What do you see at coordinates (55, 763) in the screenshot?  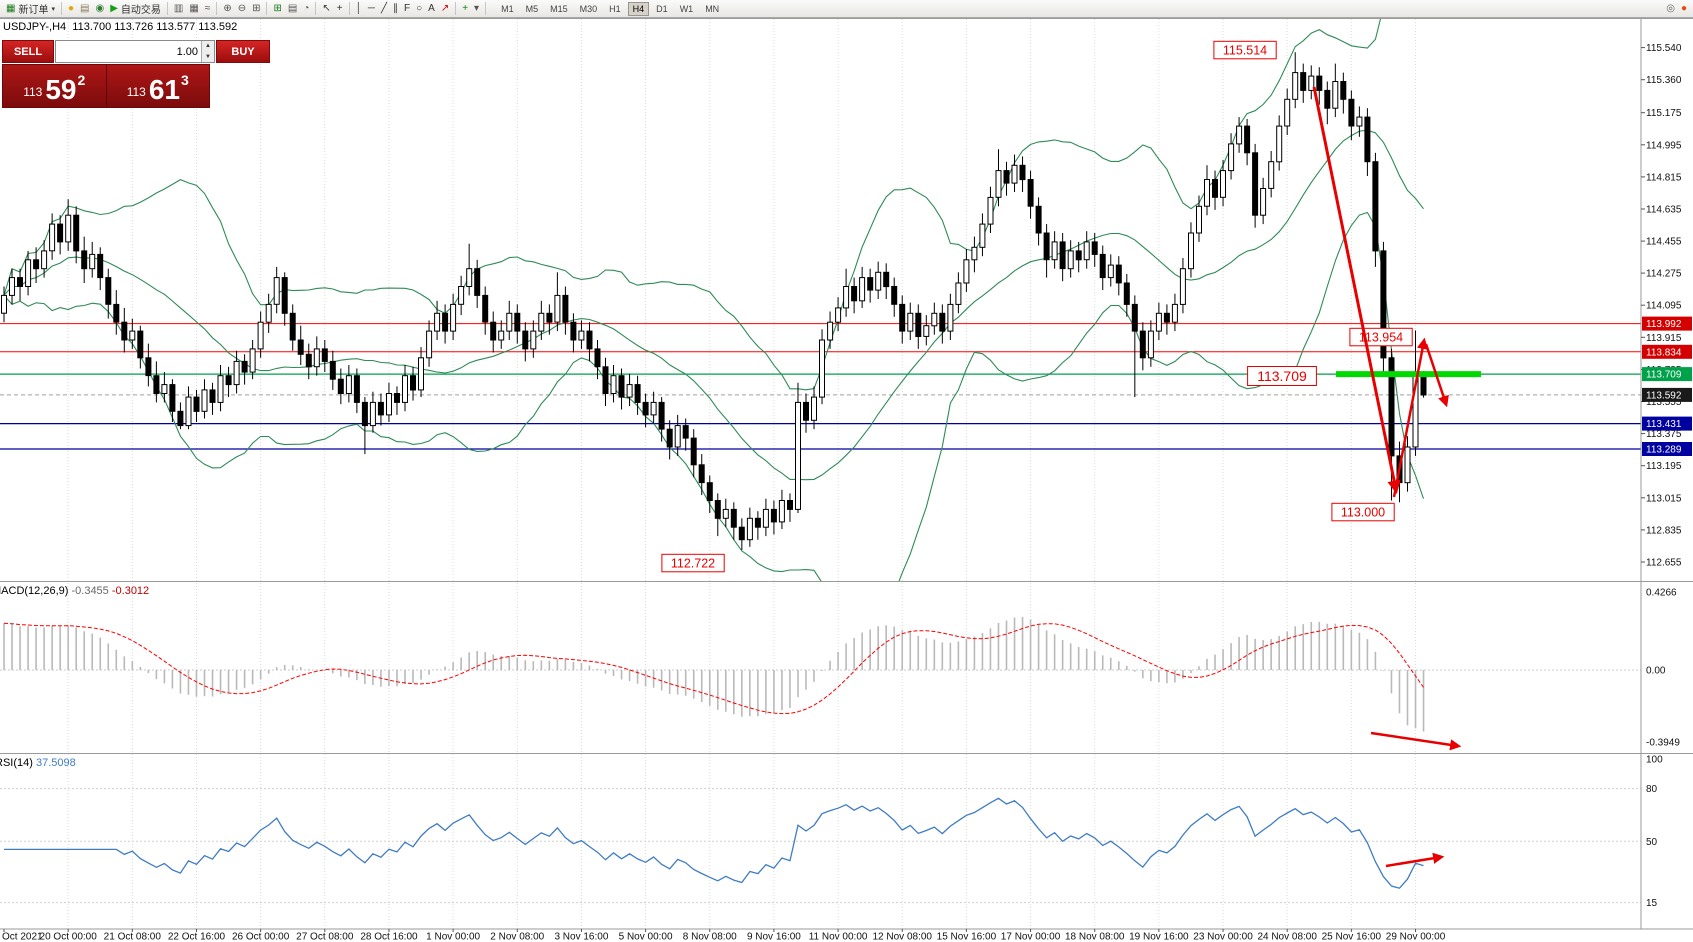 I see `rsi-value: 37.5098` at bounding box center [55, 763].